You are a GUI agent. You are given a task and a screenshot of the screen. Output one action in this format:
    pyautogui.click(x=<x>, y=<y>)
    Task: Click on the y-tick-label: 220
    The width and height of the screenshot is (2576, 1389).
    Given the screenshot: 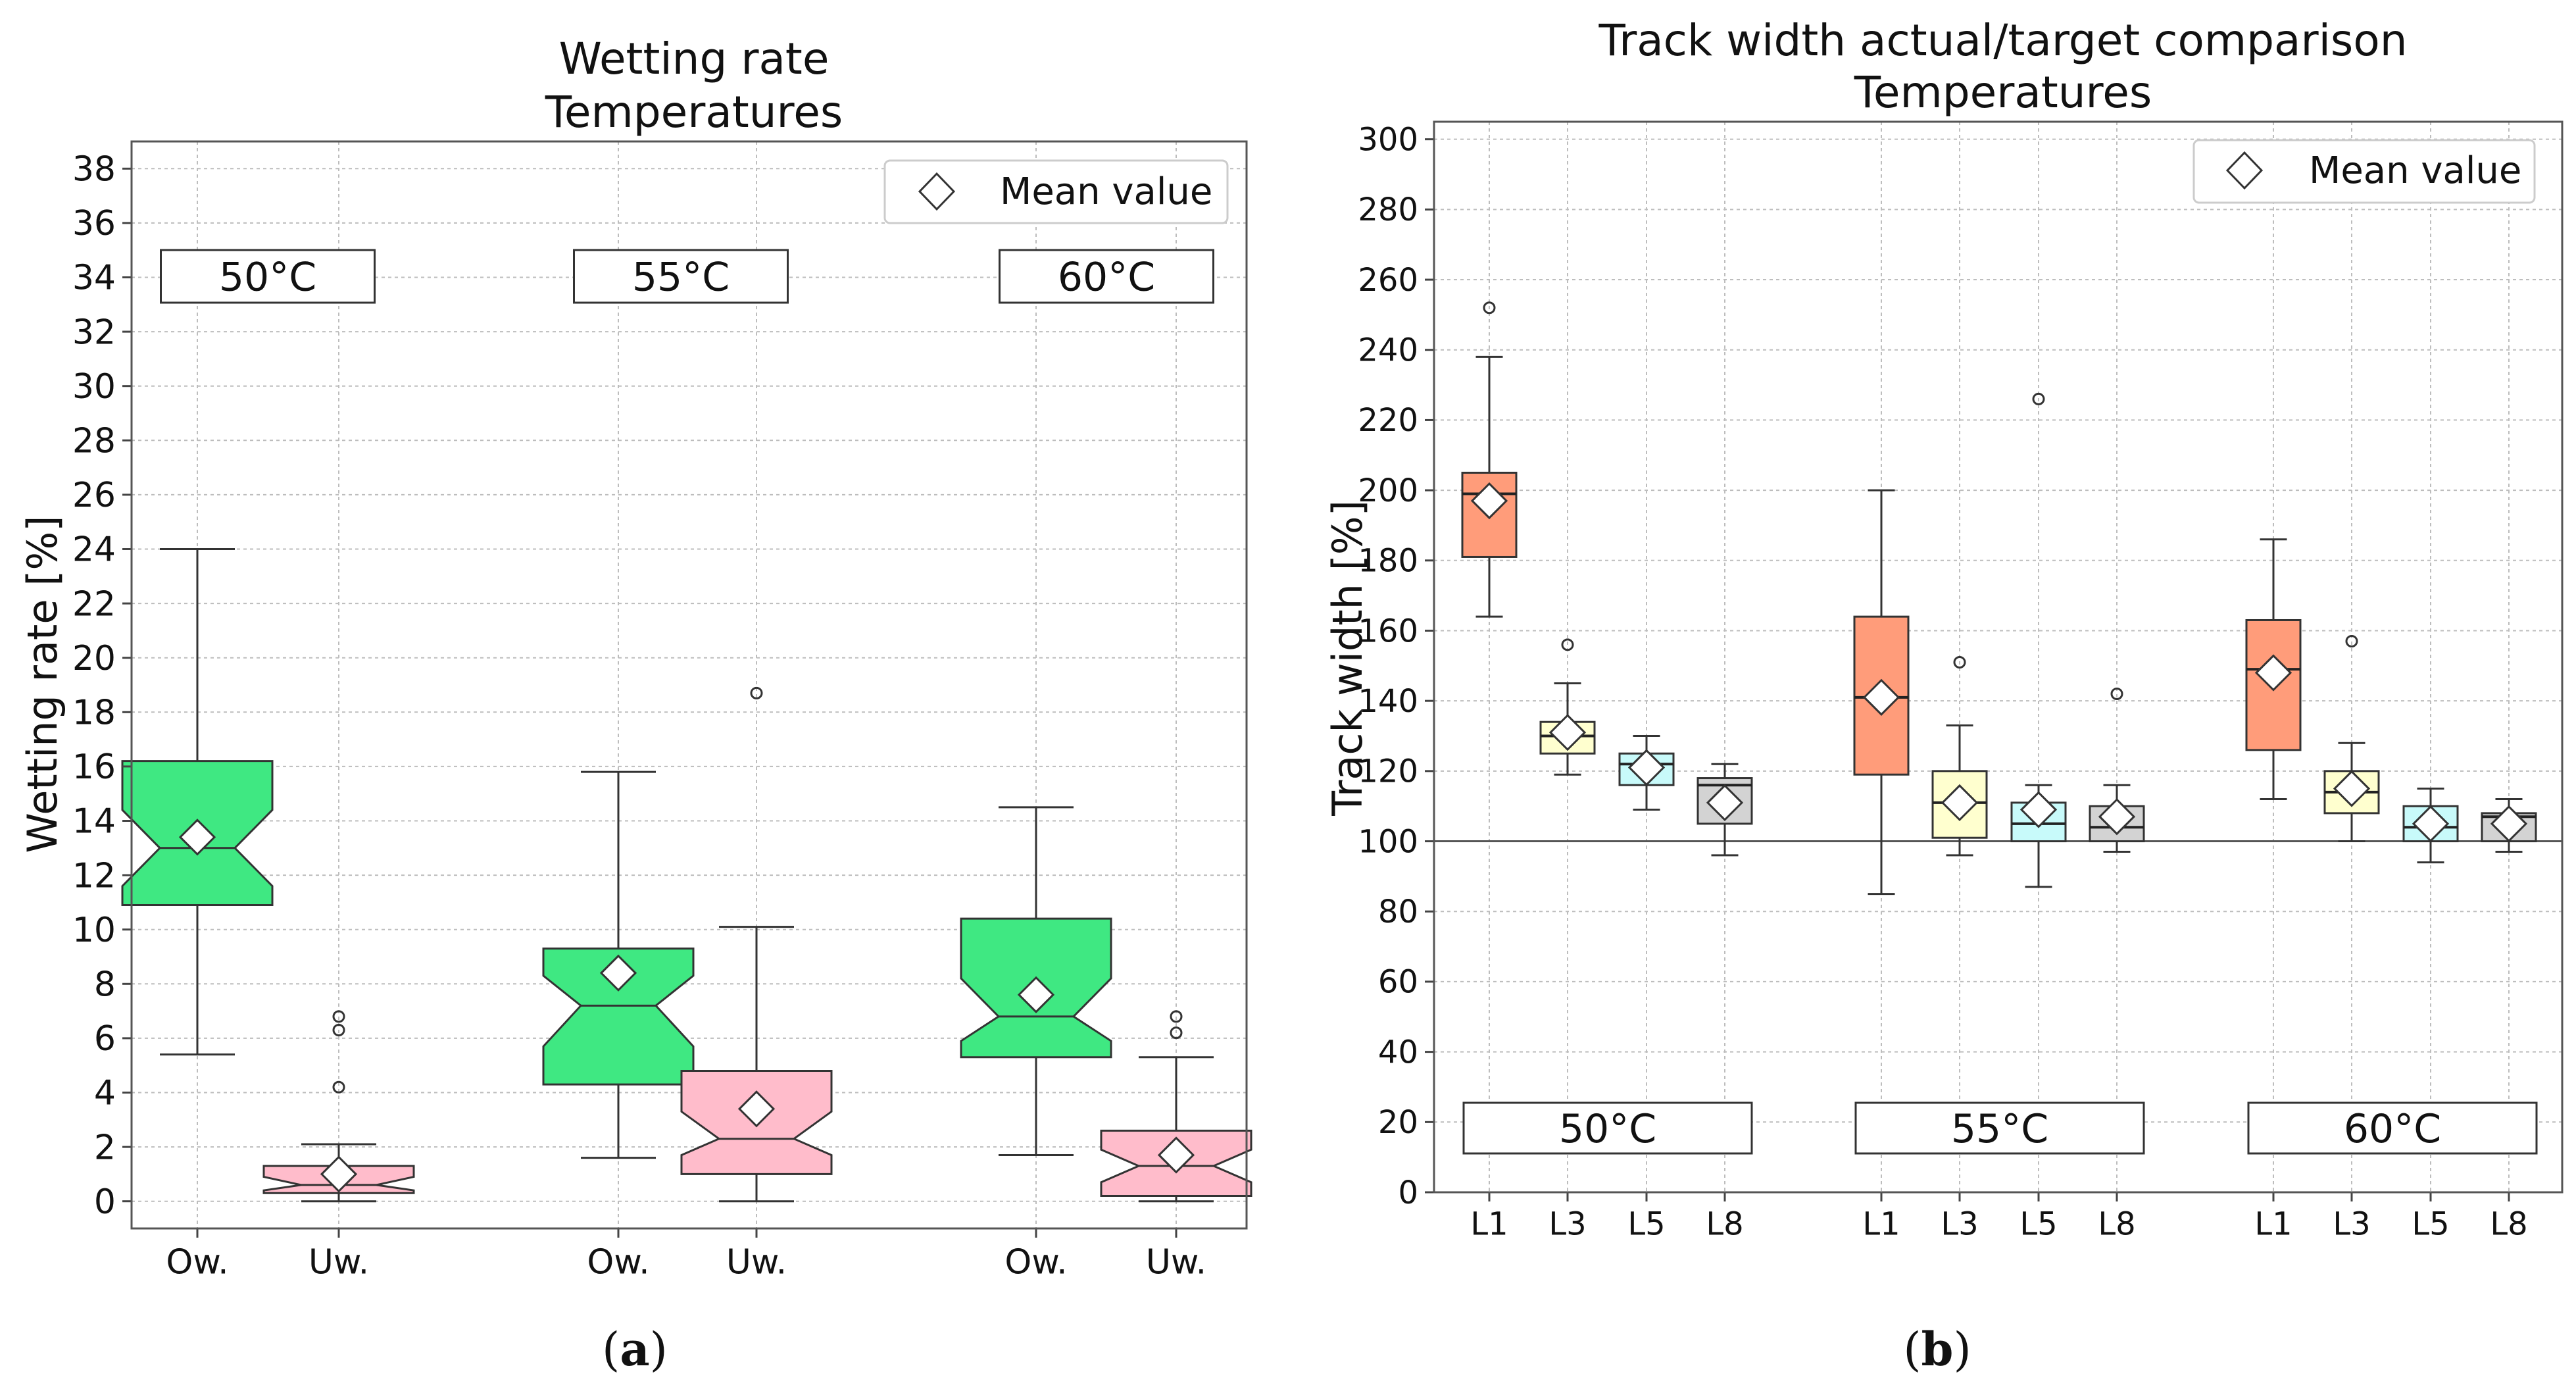 What is the action you would take?
    pyautogui.click(x=1388, y=420)
    